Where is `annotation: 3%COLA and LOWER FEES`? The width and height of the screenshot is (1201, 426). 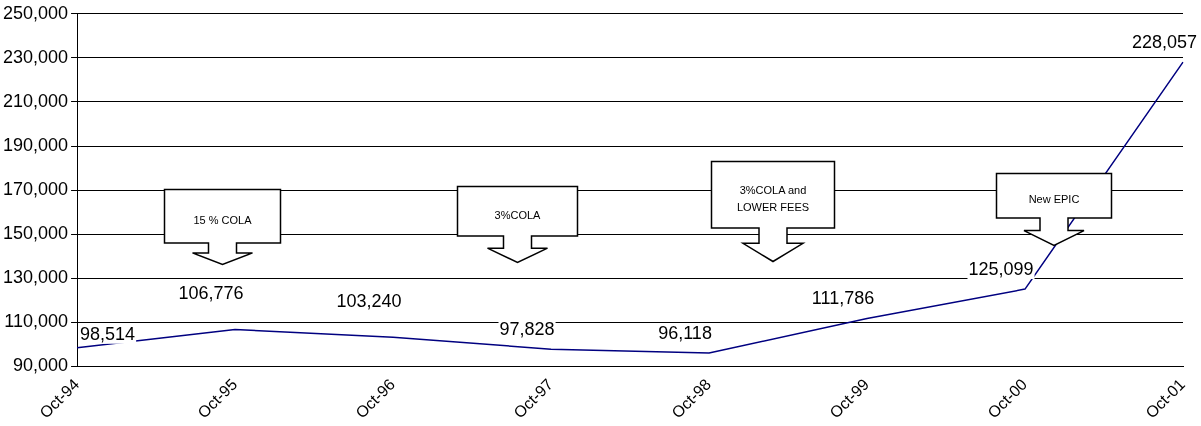 annotation: 3%COLA and LOWER FEES is located at coordinates (773, 198).